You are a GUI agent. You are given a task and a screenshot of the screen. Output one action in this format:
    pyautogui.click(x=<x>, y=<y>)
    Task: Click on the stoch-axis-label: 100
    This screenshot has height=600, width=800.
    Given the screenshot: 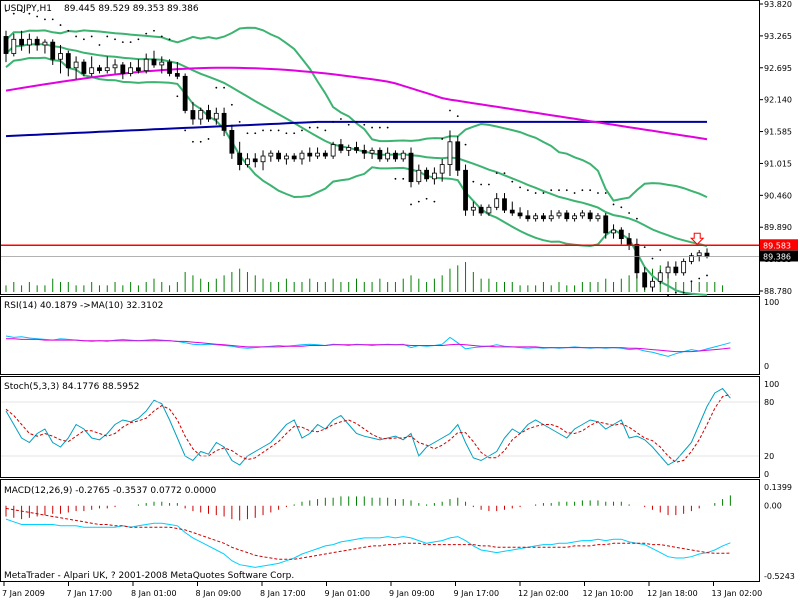 What is the action you would take?
    pyautogui.click(x=771, y=384)
    